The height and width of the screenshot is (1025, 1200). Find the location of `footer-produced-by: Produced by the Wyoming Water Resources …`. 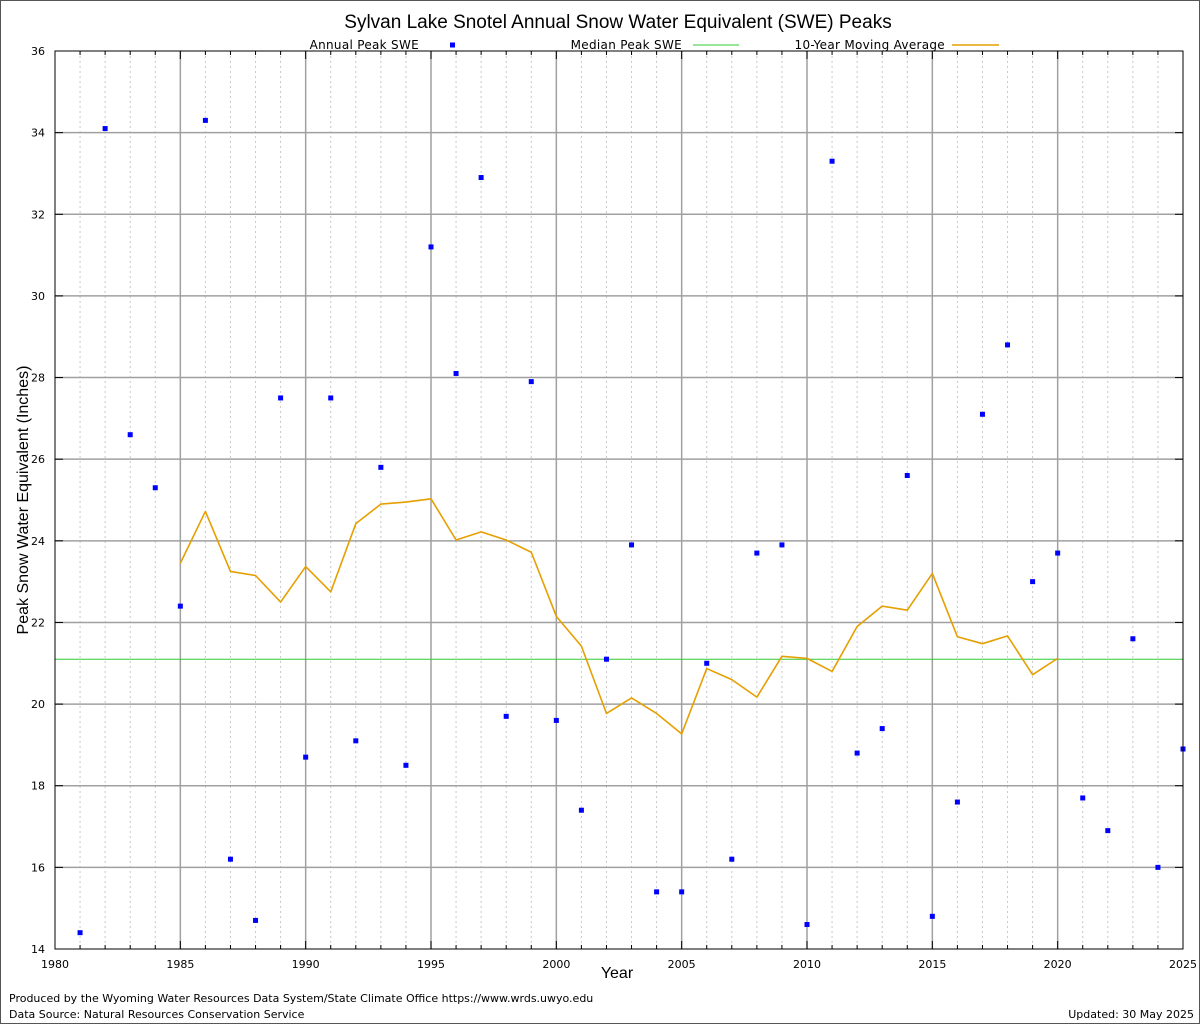

footer-produced-by: Produced by the Wyoming Water Resources … is located at coordinates (301, 998).